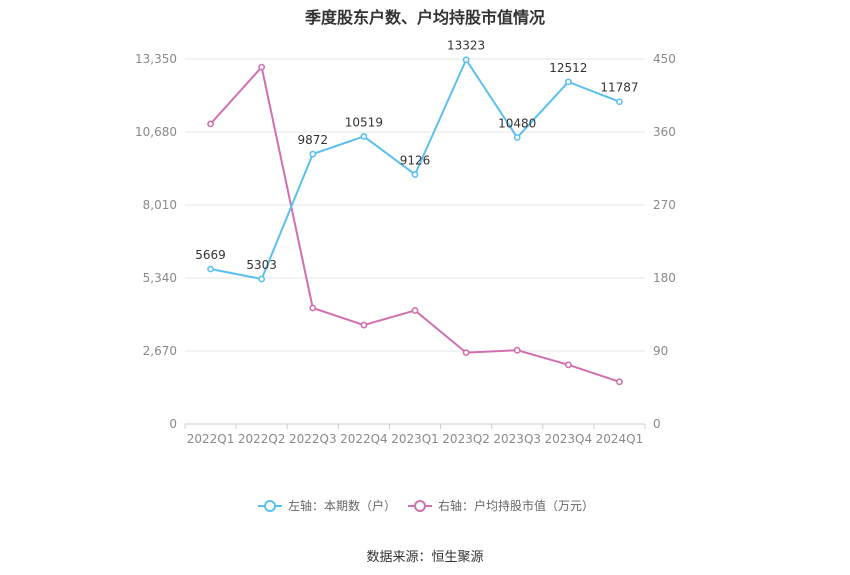  I want to click on data-label: 10480, so click(517, 123).